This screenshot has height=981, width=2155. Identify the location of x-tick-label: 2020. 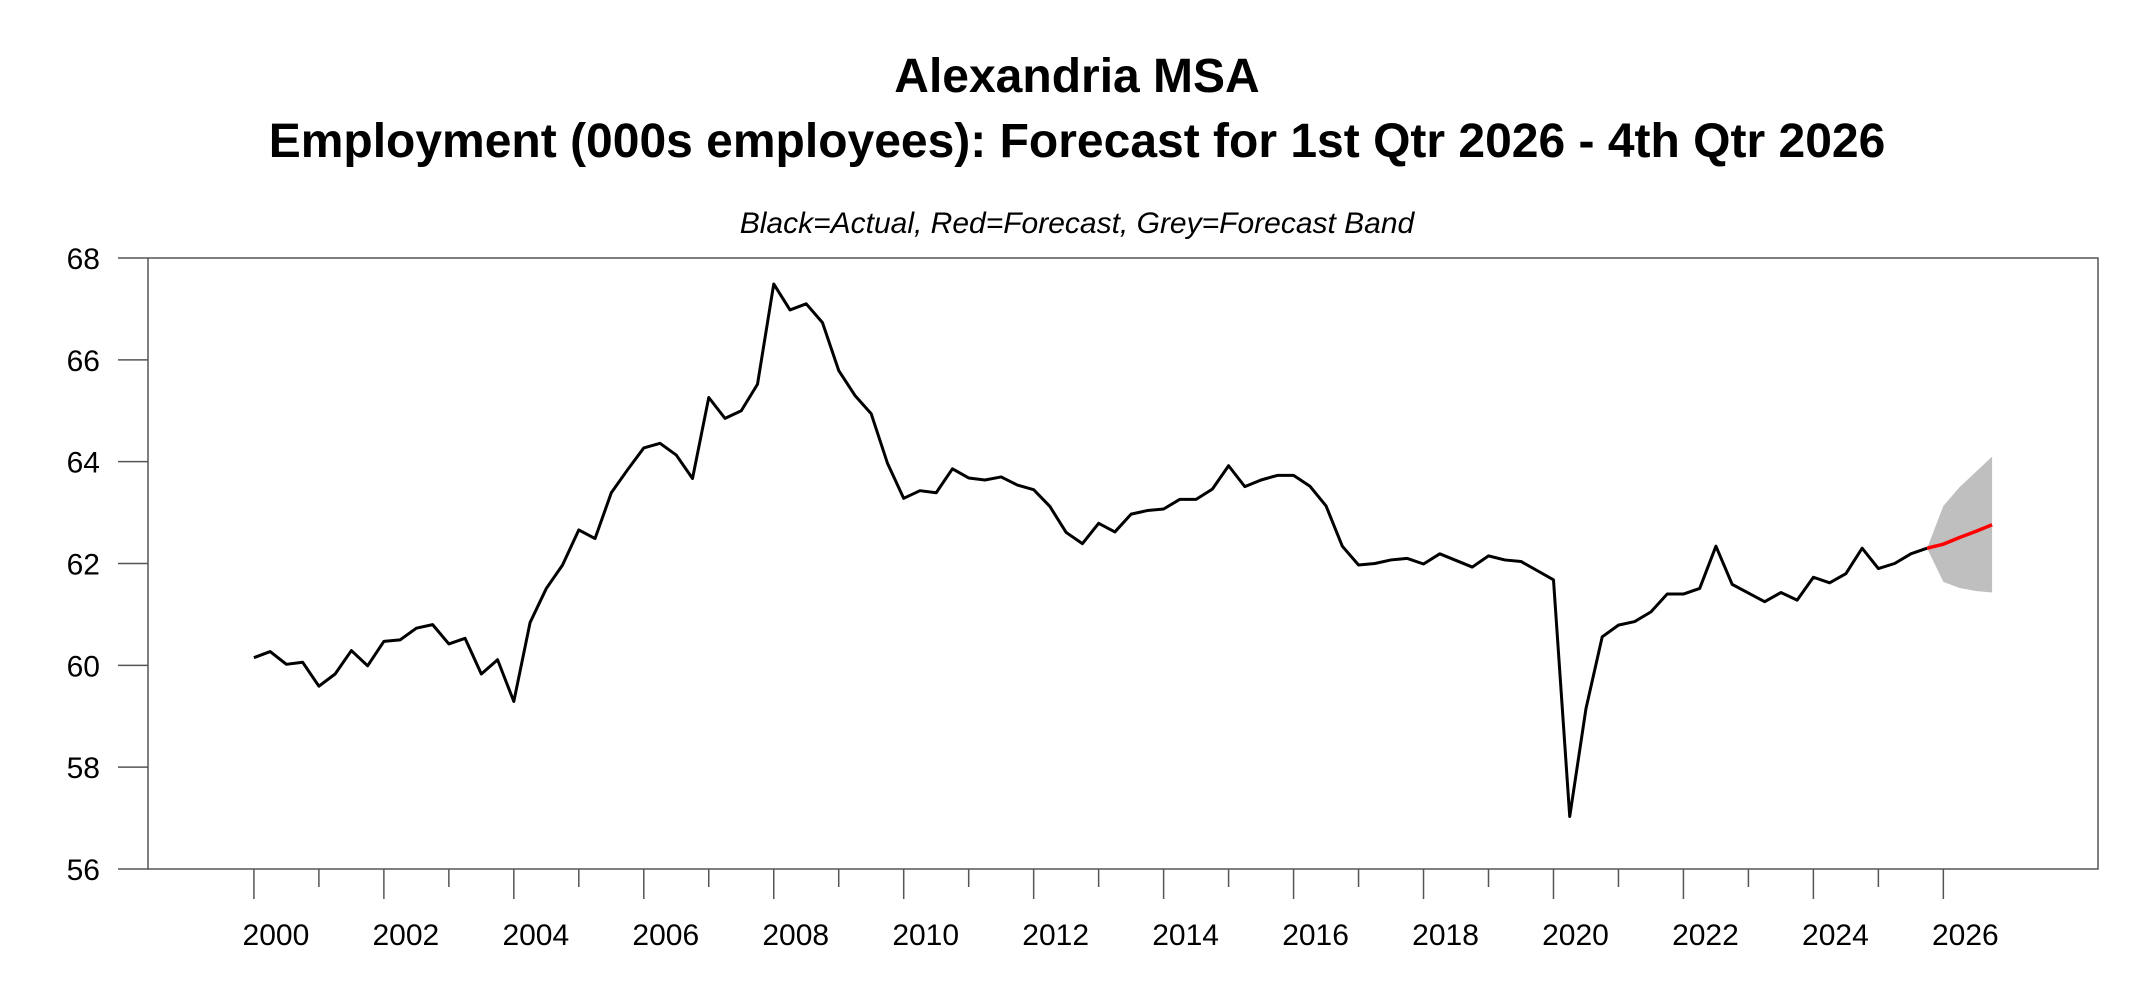
(1575, 935).